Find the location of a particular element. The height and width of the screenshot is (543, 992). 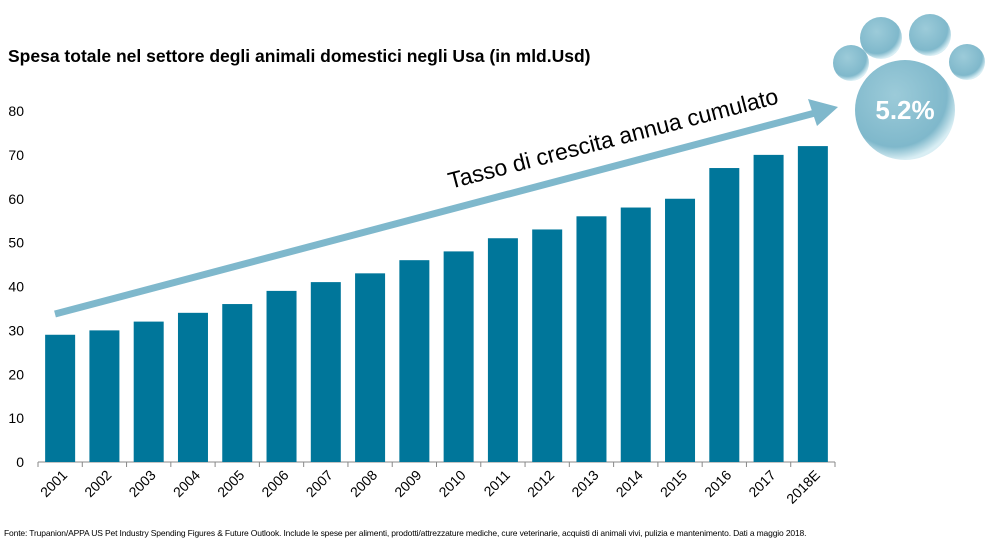

bar-2001 is located at coordinates (60, 398).